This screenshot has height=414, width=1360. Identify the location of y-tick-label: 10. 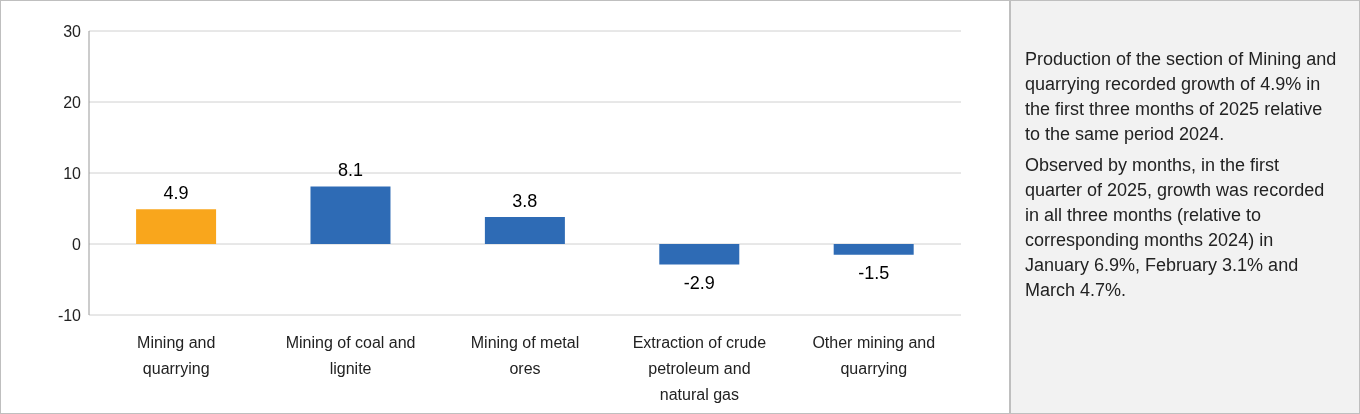
(72, 173).